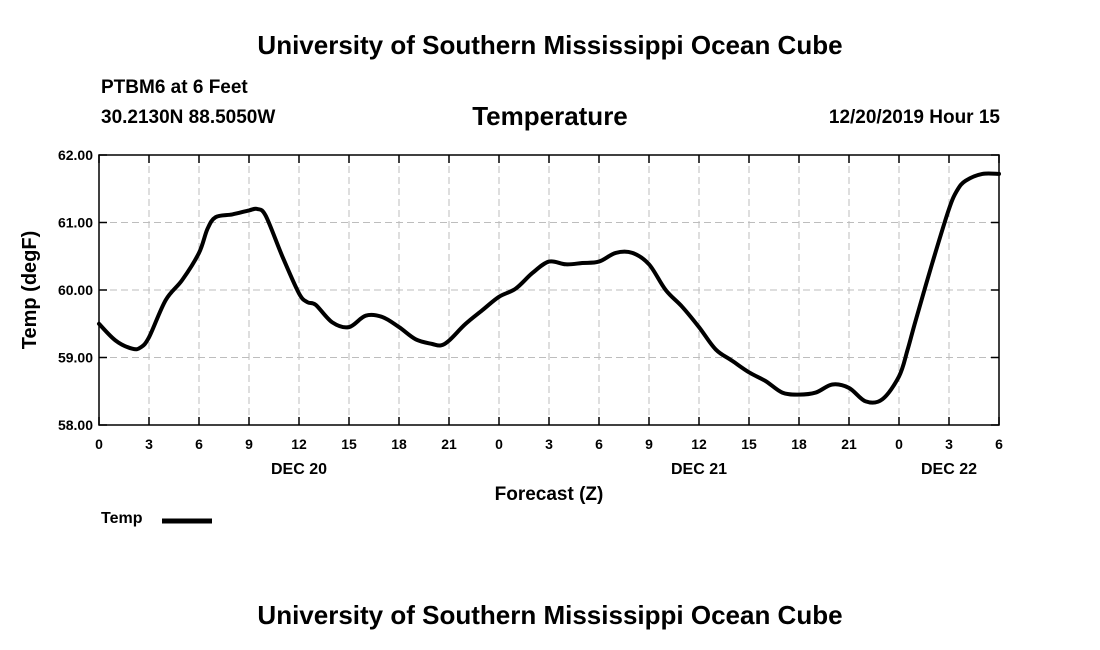  I want to click on date-label: DEC 20, so click(299, 469).